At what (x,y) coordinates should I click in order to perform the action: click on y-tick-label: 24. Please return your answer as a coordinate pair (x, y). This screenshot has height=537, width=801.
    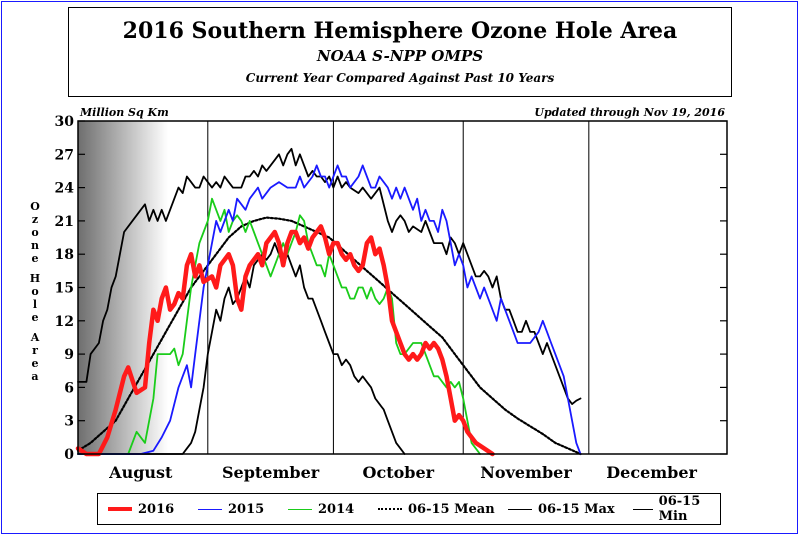
    Looking at the image, I should click on (65, 189).